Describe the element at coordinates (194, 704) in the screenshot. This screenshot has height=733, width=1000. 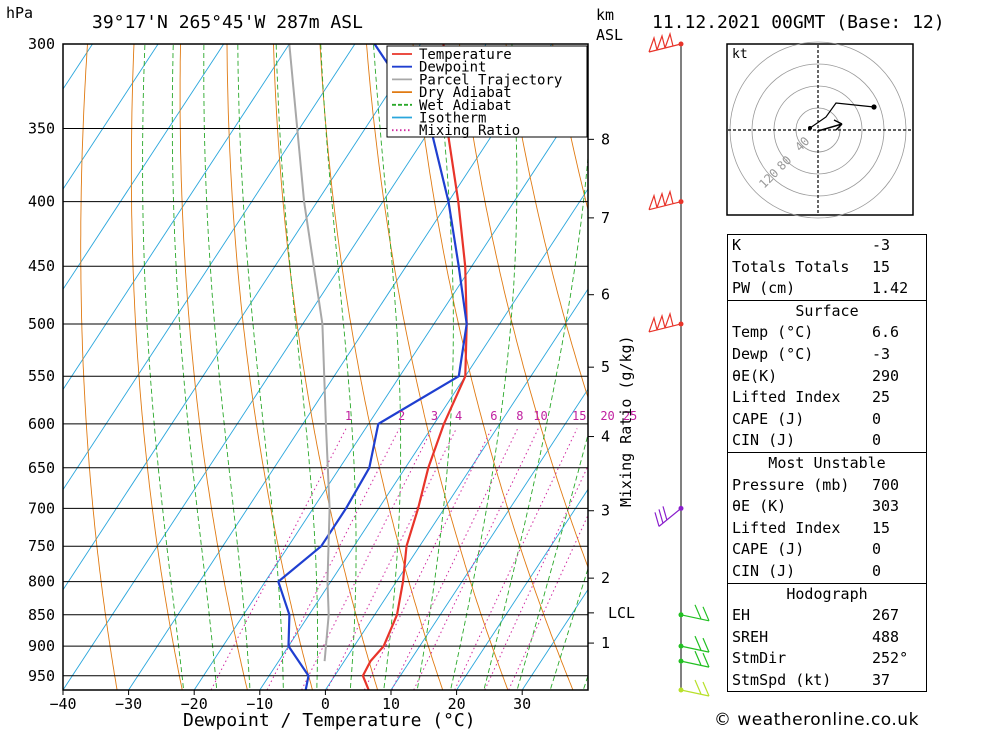
I see `x-tick-label: −20` at that location.